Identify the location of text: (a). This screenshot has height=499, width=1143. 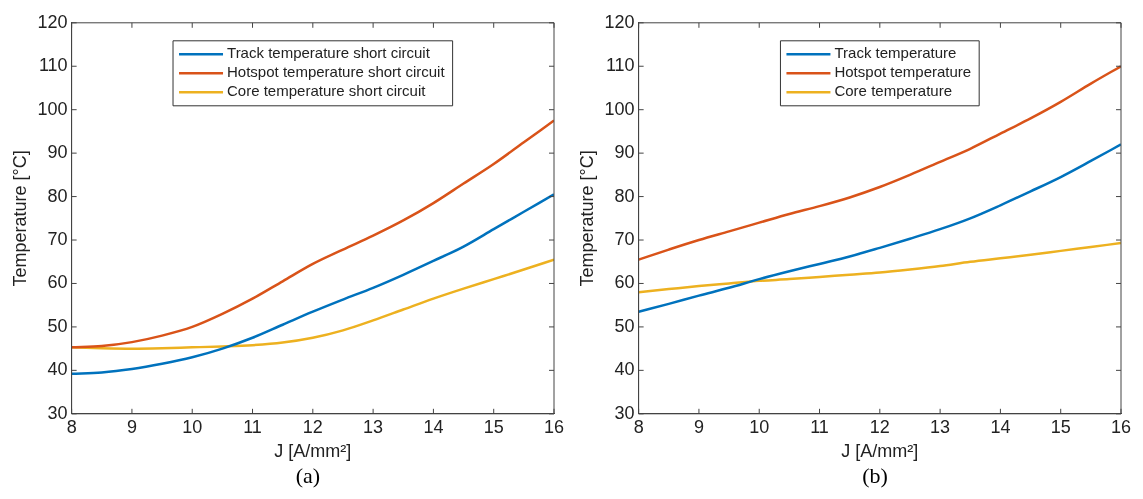
(308, 476).